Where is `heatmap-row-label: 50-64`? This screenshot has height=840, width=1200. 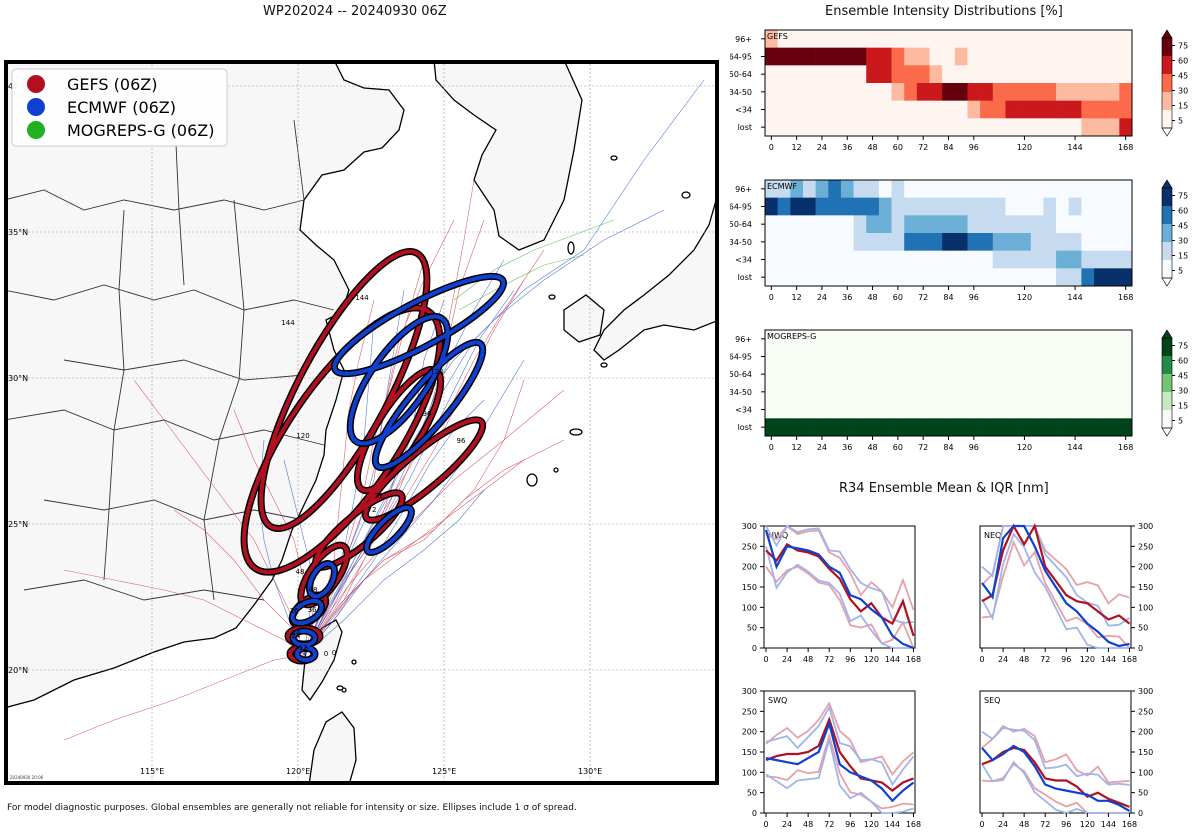
heatmap-row-label: 50-64 is located at coordinates (741, 374).